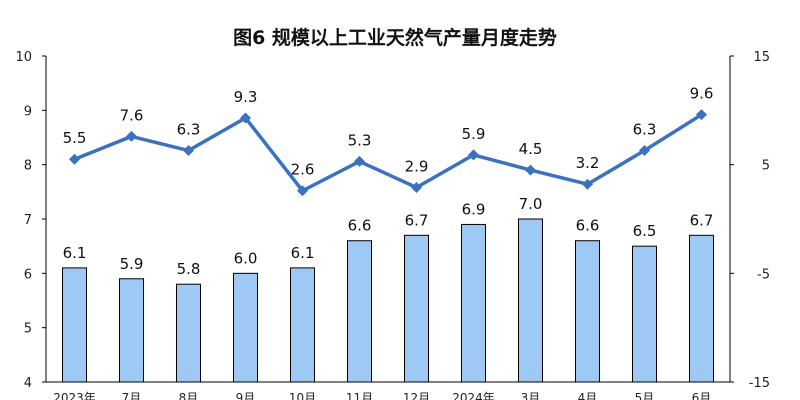 The width and height of the screenshot is (800, 400). What do you see at coordinates (360, 140) in the screenshot?
I see `line-data-label: 5.3` at bounding box center [360, 140].